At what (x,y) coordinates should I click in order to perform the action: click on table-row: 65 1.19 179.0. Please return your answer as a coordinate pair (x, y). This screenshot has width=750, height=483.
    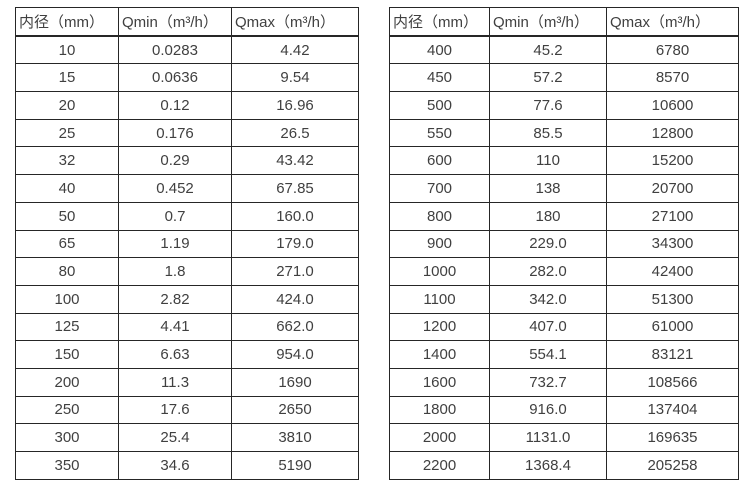
    Looking at the image, I should click on (187, 244).